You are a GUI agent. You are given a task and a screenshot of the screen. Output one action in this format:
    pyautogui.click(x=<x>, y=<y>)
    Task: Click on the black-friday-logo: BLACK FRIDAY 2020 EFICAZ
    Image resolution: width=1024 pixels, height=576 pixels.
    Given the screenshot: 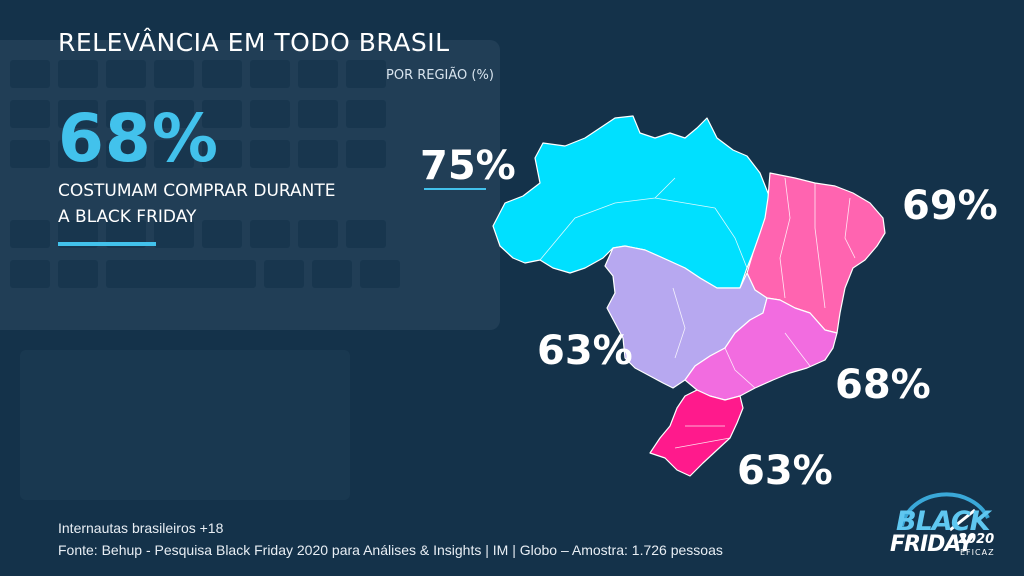 What is the action you would take?
    pyautogui.click(x=945, y=530)
    